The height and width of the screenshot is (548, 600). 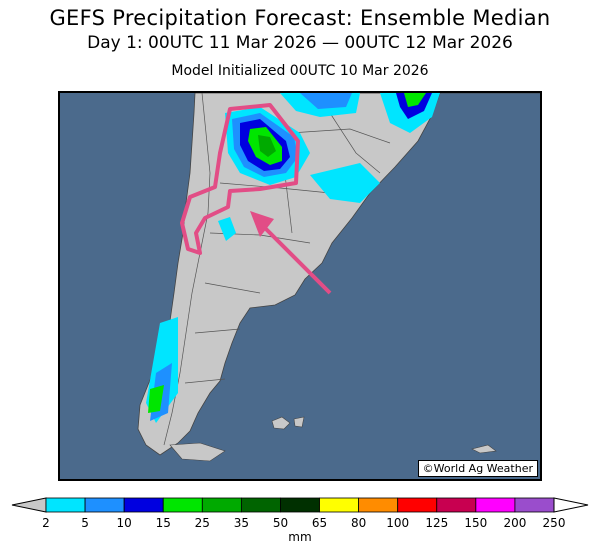 What do you see at coordinates (515, 523) in the screenshot?
I see `colorbar-tick-label: 200` at bounding box center [515, 523].